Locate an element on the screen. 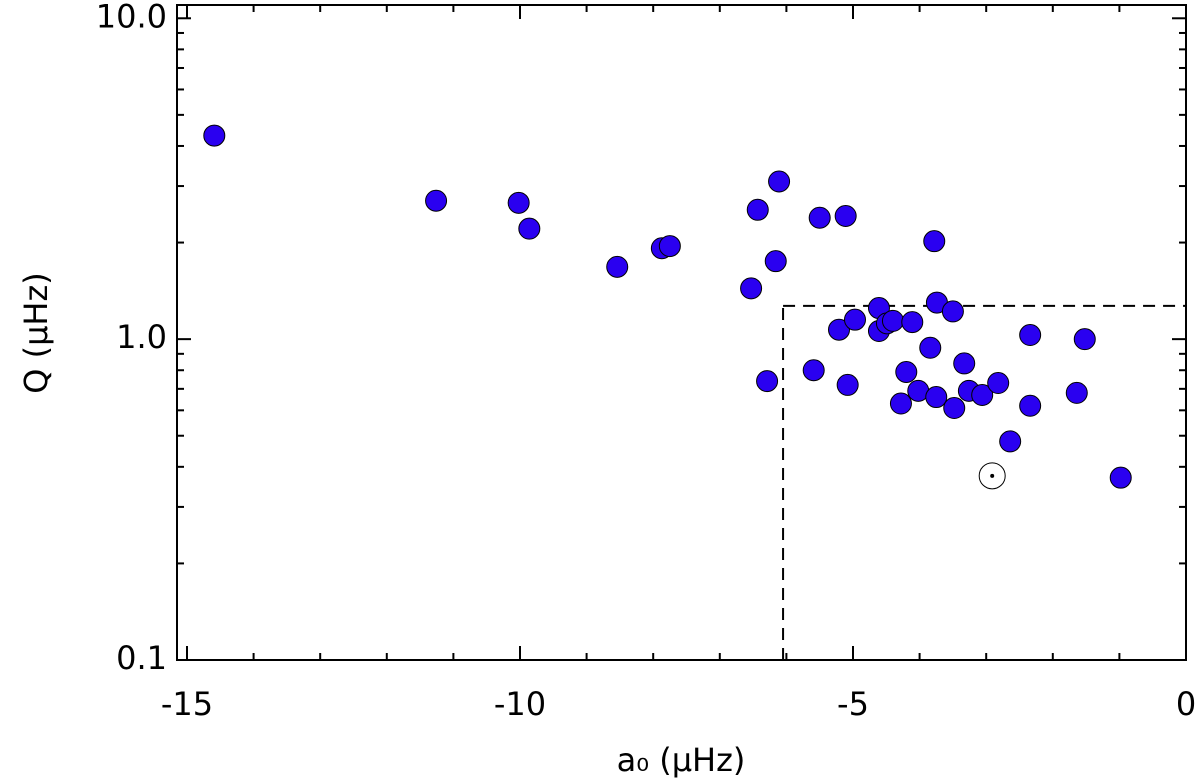 This screenshot has width=1200, height=784. y-tick-label: 0.1 is located at coordinates (141, 658).